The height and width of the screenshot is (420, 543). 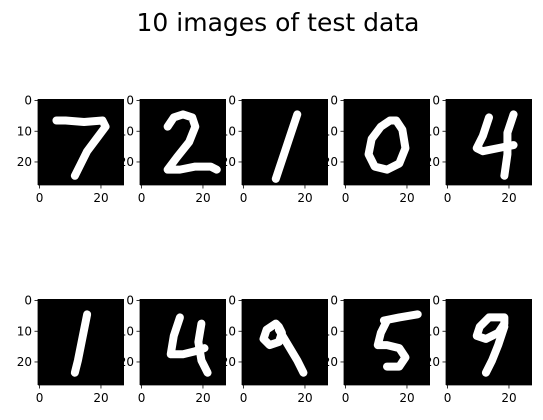 I want to click on figure-title: 10 images of test data, so click(x=278, y=22).